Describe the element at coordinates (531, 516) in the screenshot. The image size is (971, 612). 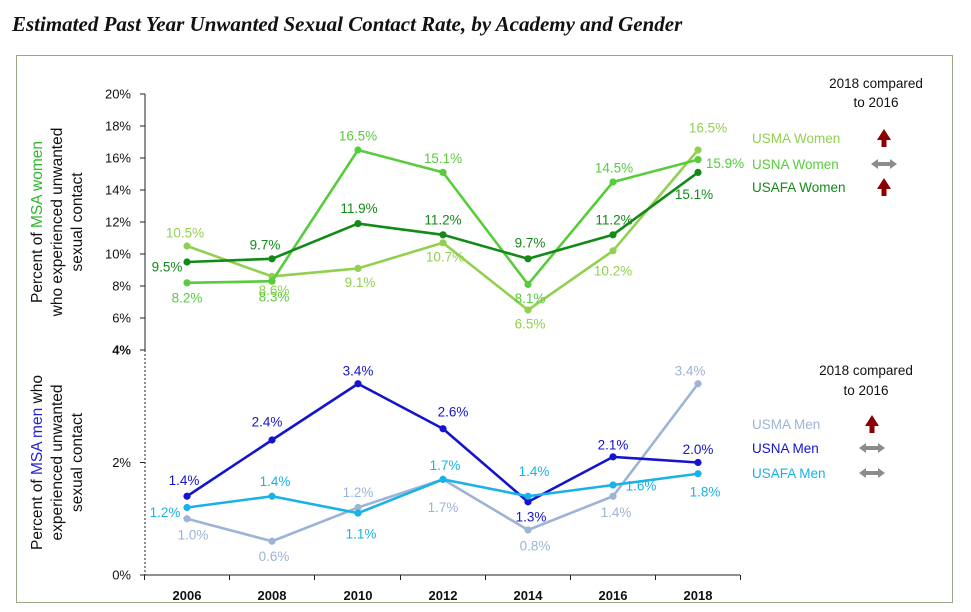
I see `men-data-label: 1.3%` at that location.